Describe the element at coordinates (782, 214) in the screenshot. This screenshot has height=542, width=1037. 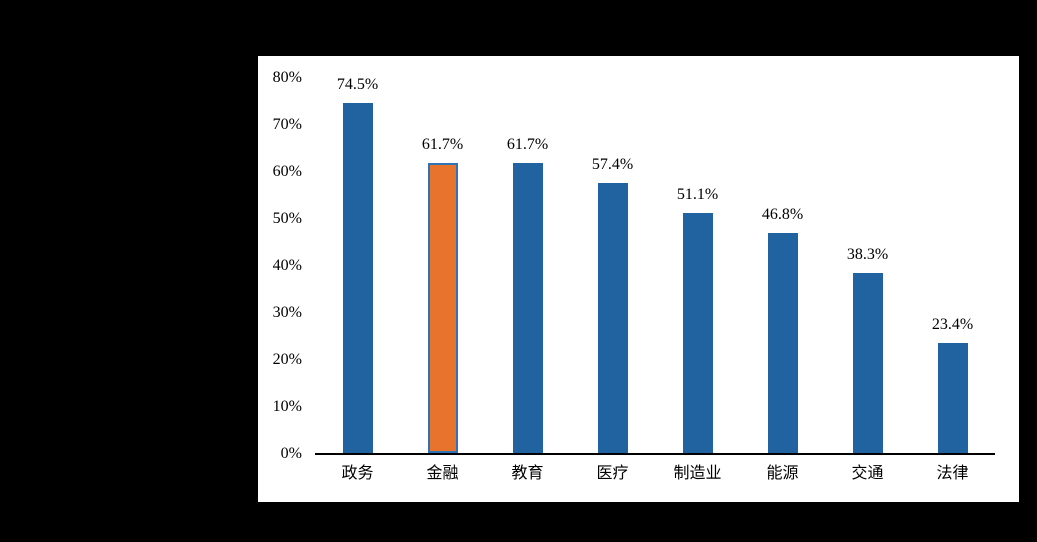
I see `data-label: 46.8%` at that location.